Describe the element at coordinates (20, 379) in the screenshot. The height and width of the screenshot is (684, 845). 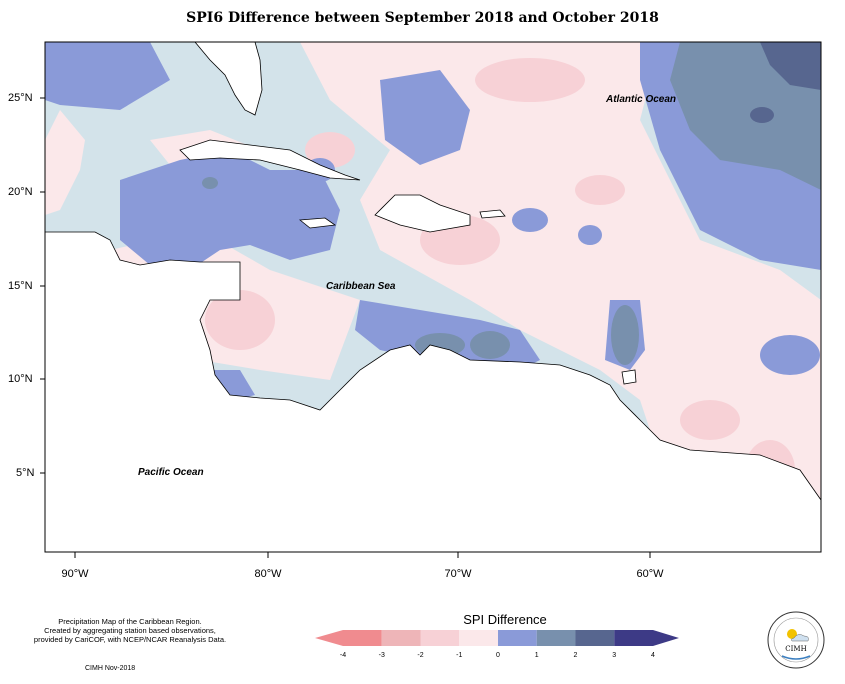
I see `lat-label-10: 10°N` at that location.